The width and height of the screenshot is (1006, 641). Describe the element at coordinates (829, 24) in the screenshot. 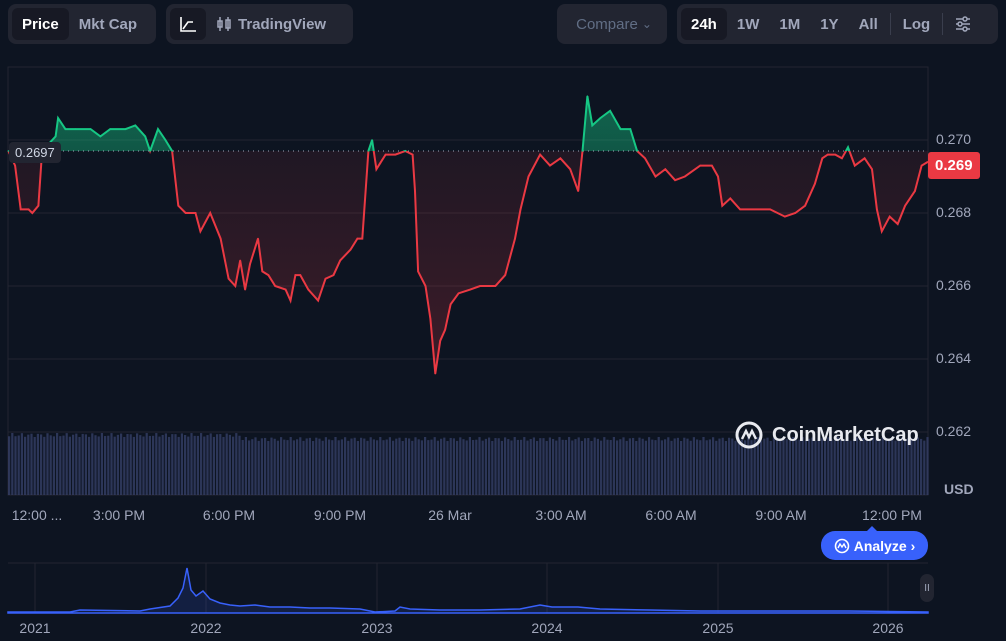

I see `range-1y: 1Y` at that location.